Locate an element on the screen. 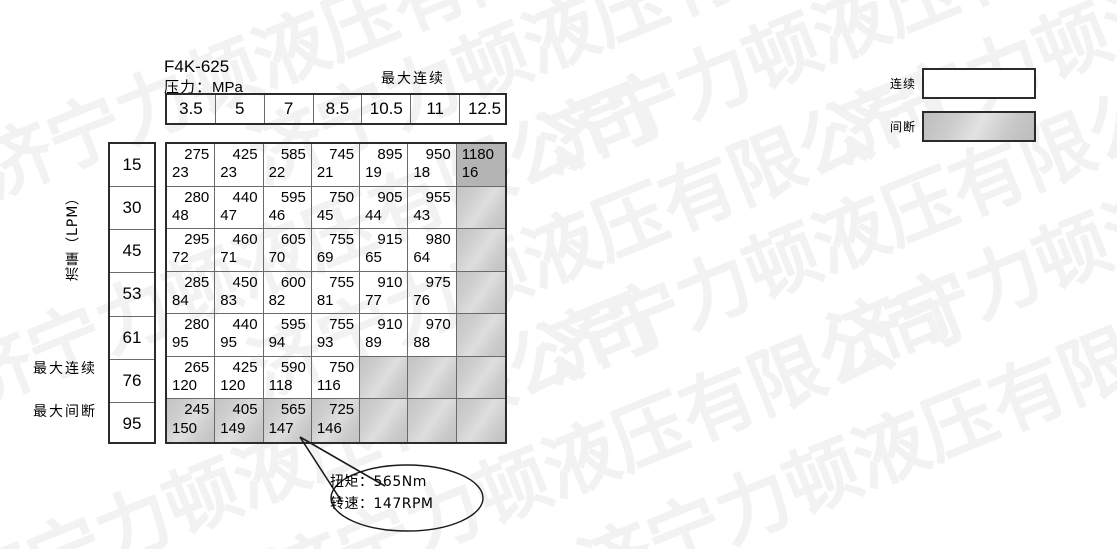  data-cell: 755 93 is located at coordinates (336, 335).